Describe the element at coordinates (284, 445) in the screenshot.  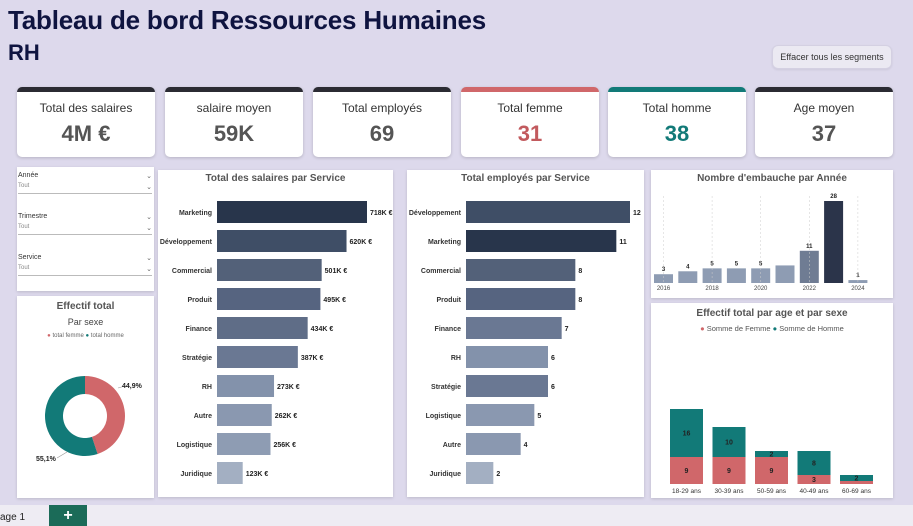
I see `data-label: 256K €` at that location.